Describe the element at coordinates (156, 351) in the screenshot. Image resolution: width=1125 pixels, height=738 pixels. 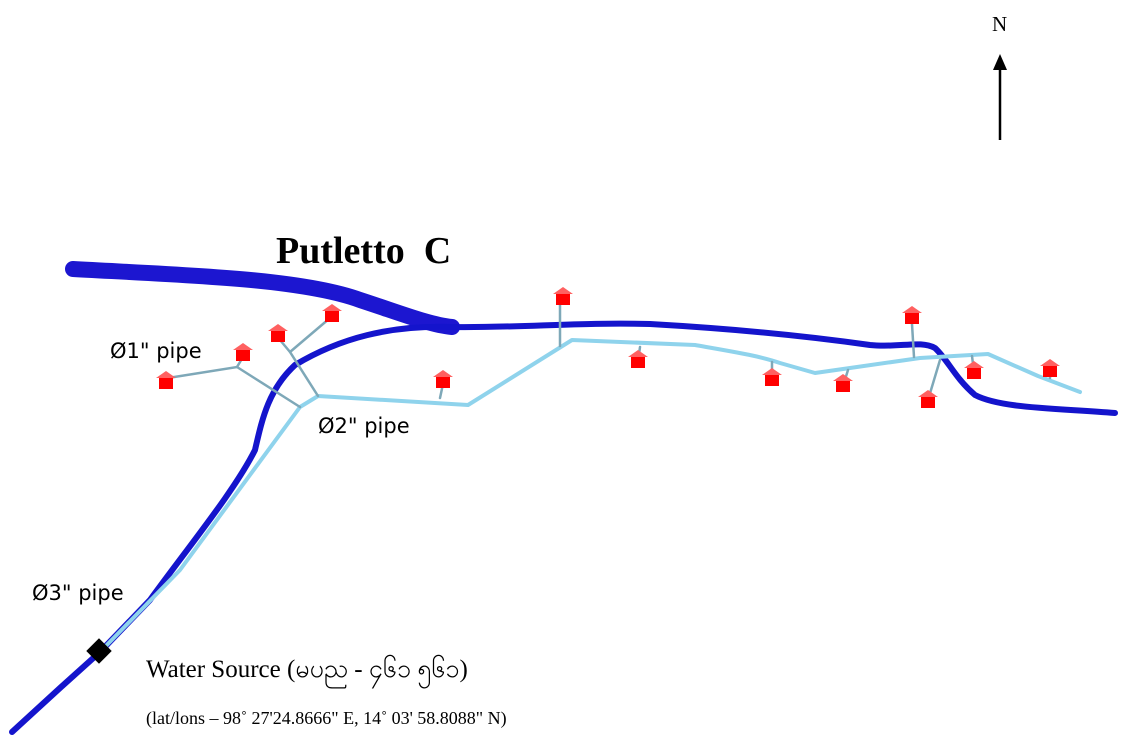
I see `pipe-label-1in: Ø1" pipe` at that location.